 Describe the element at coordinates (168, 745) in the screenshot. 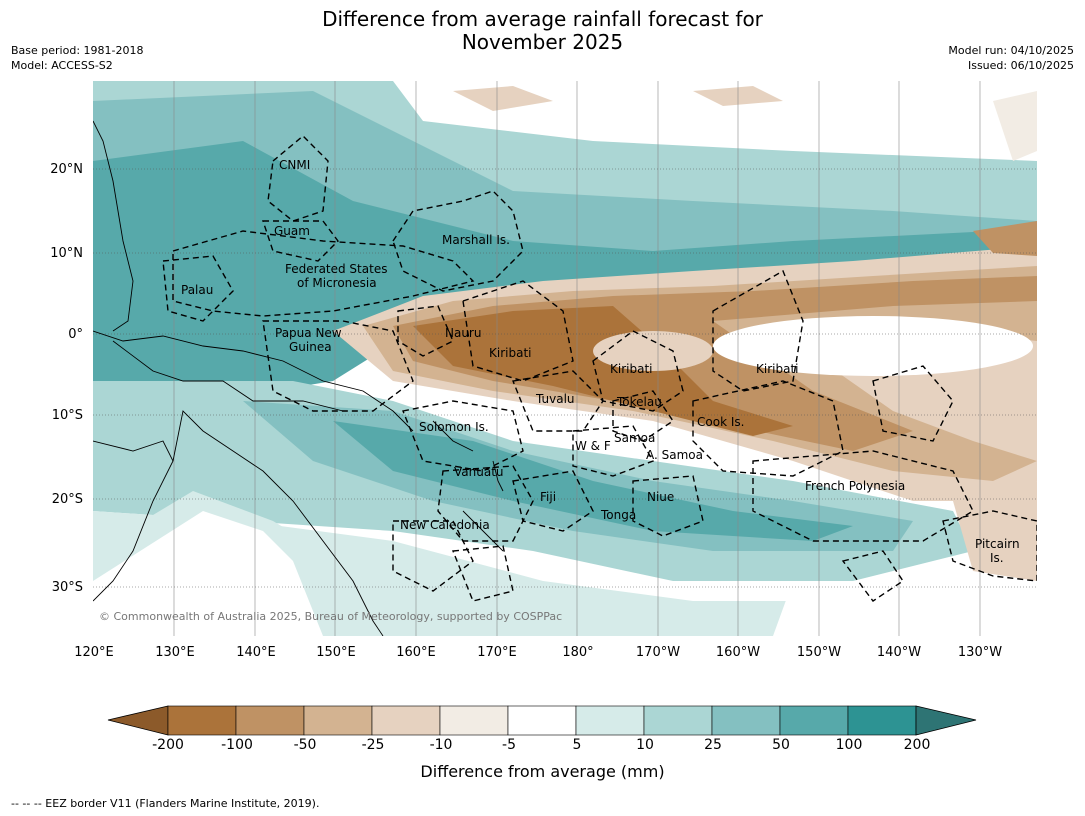

I see `colorbar-tick-minus-200: -200` at that location.